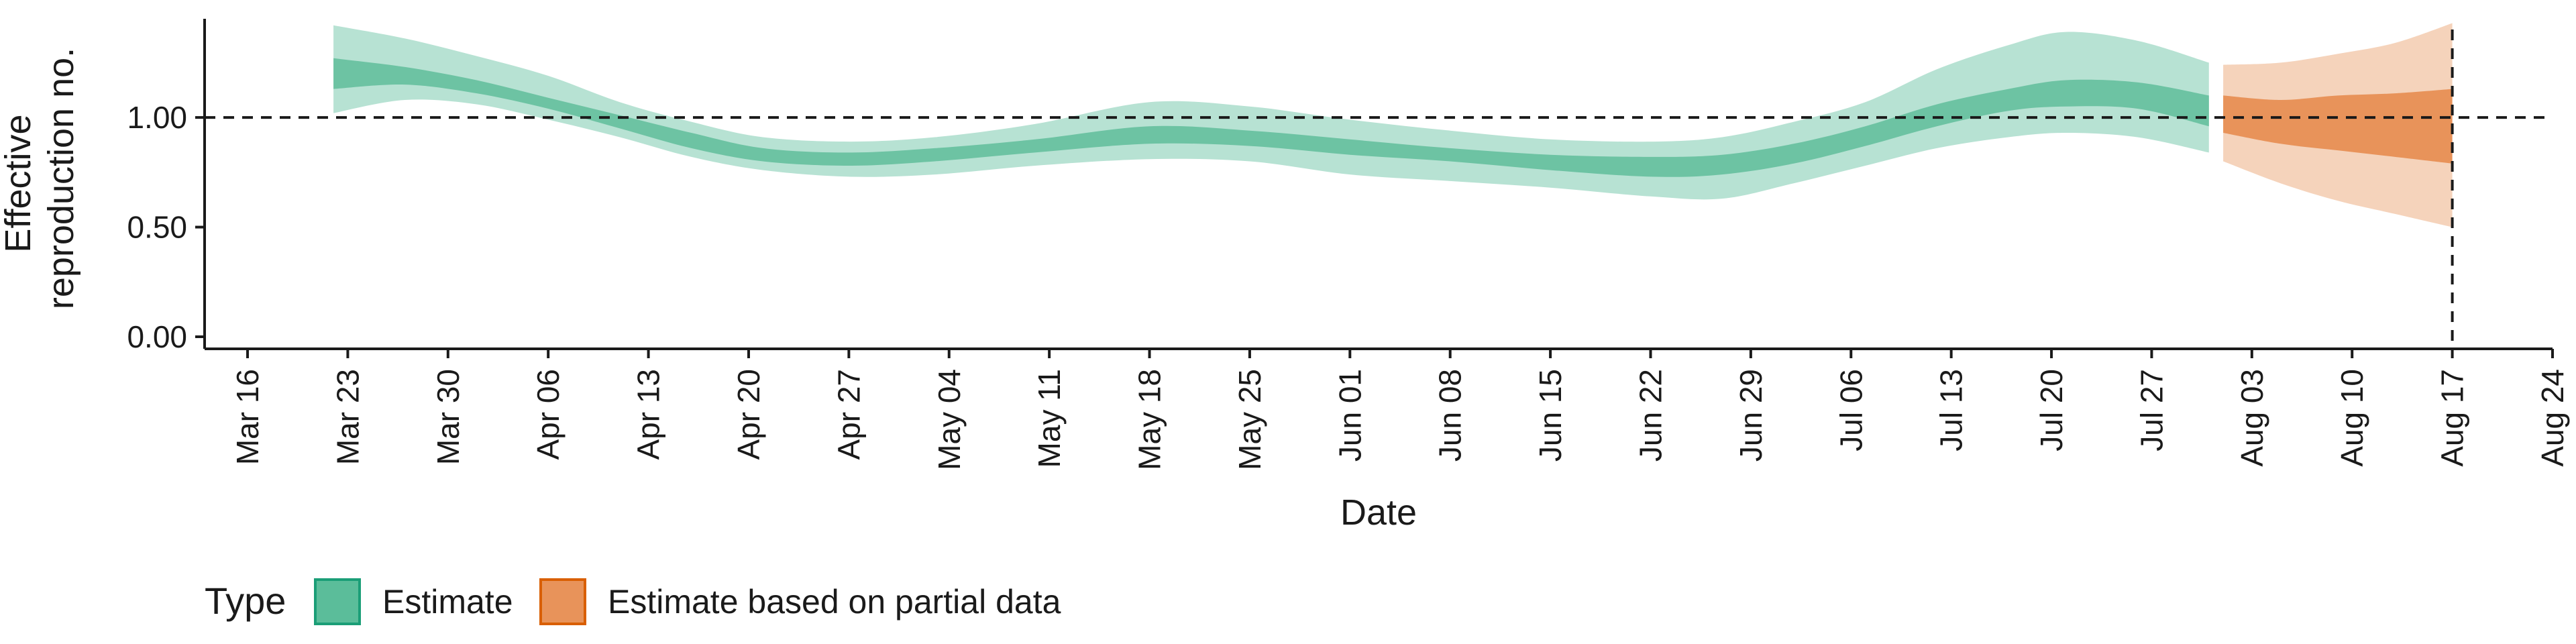 This screenshot has width=2576, height=644. What do you see at coordinates (1650, 415) in the screenshot?
I see `x-tick-label: Jun 22` at bounding box center [1650, 415].